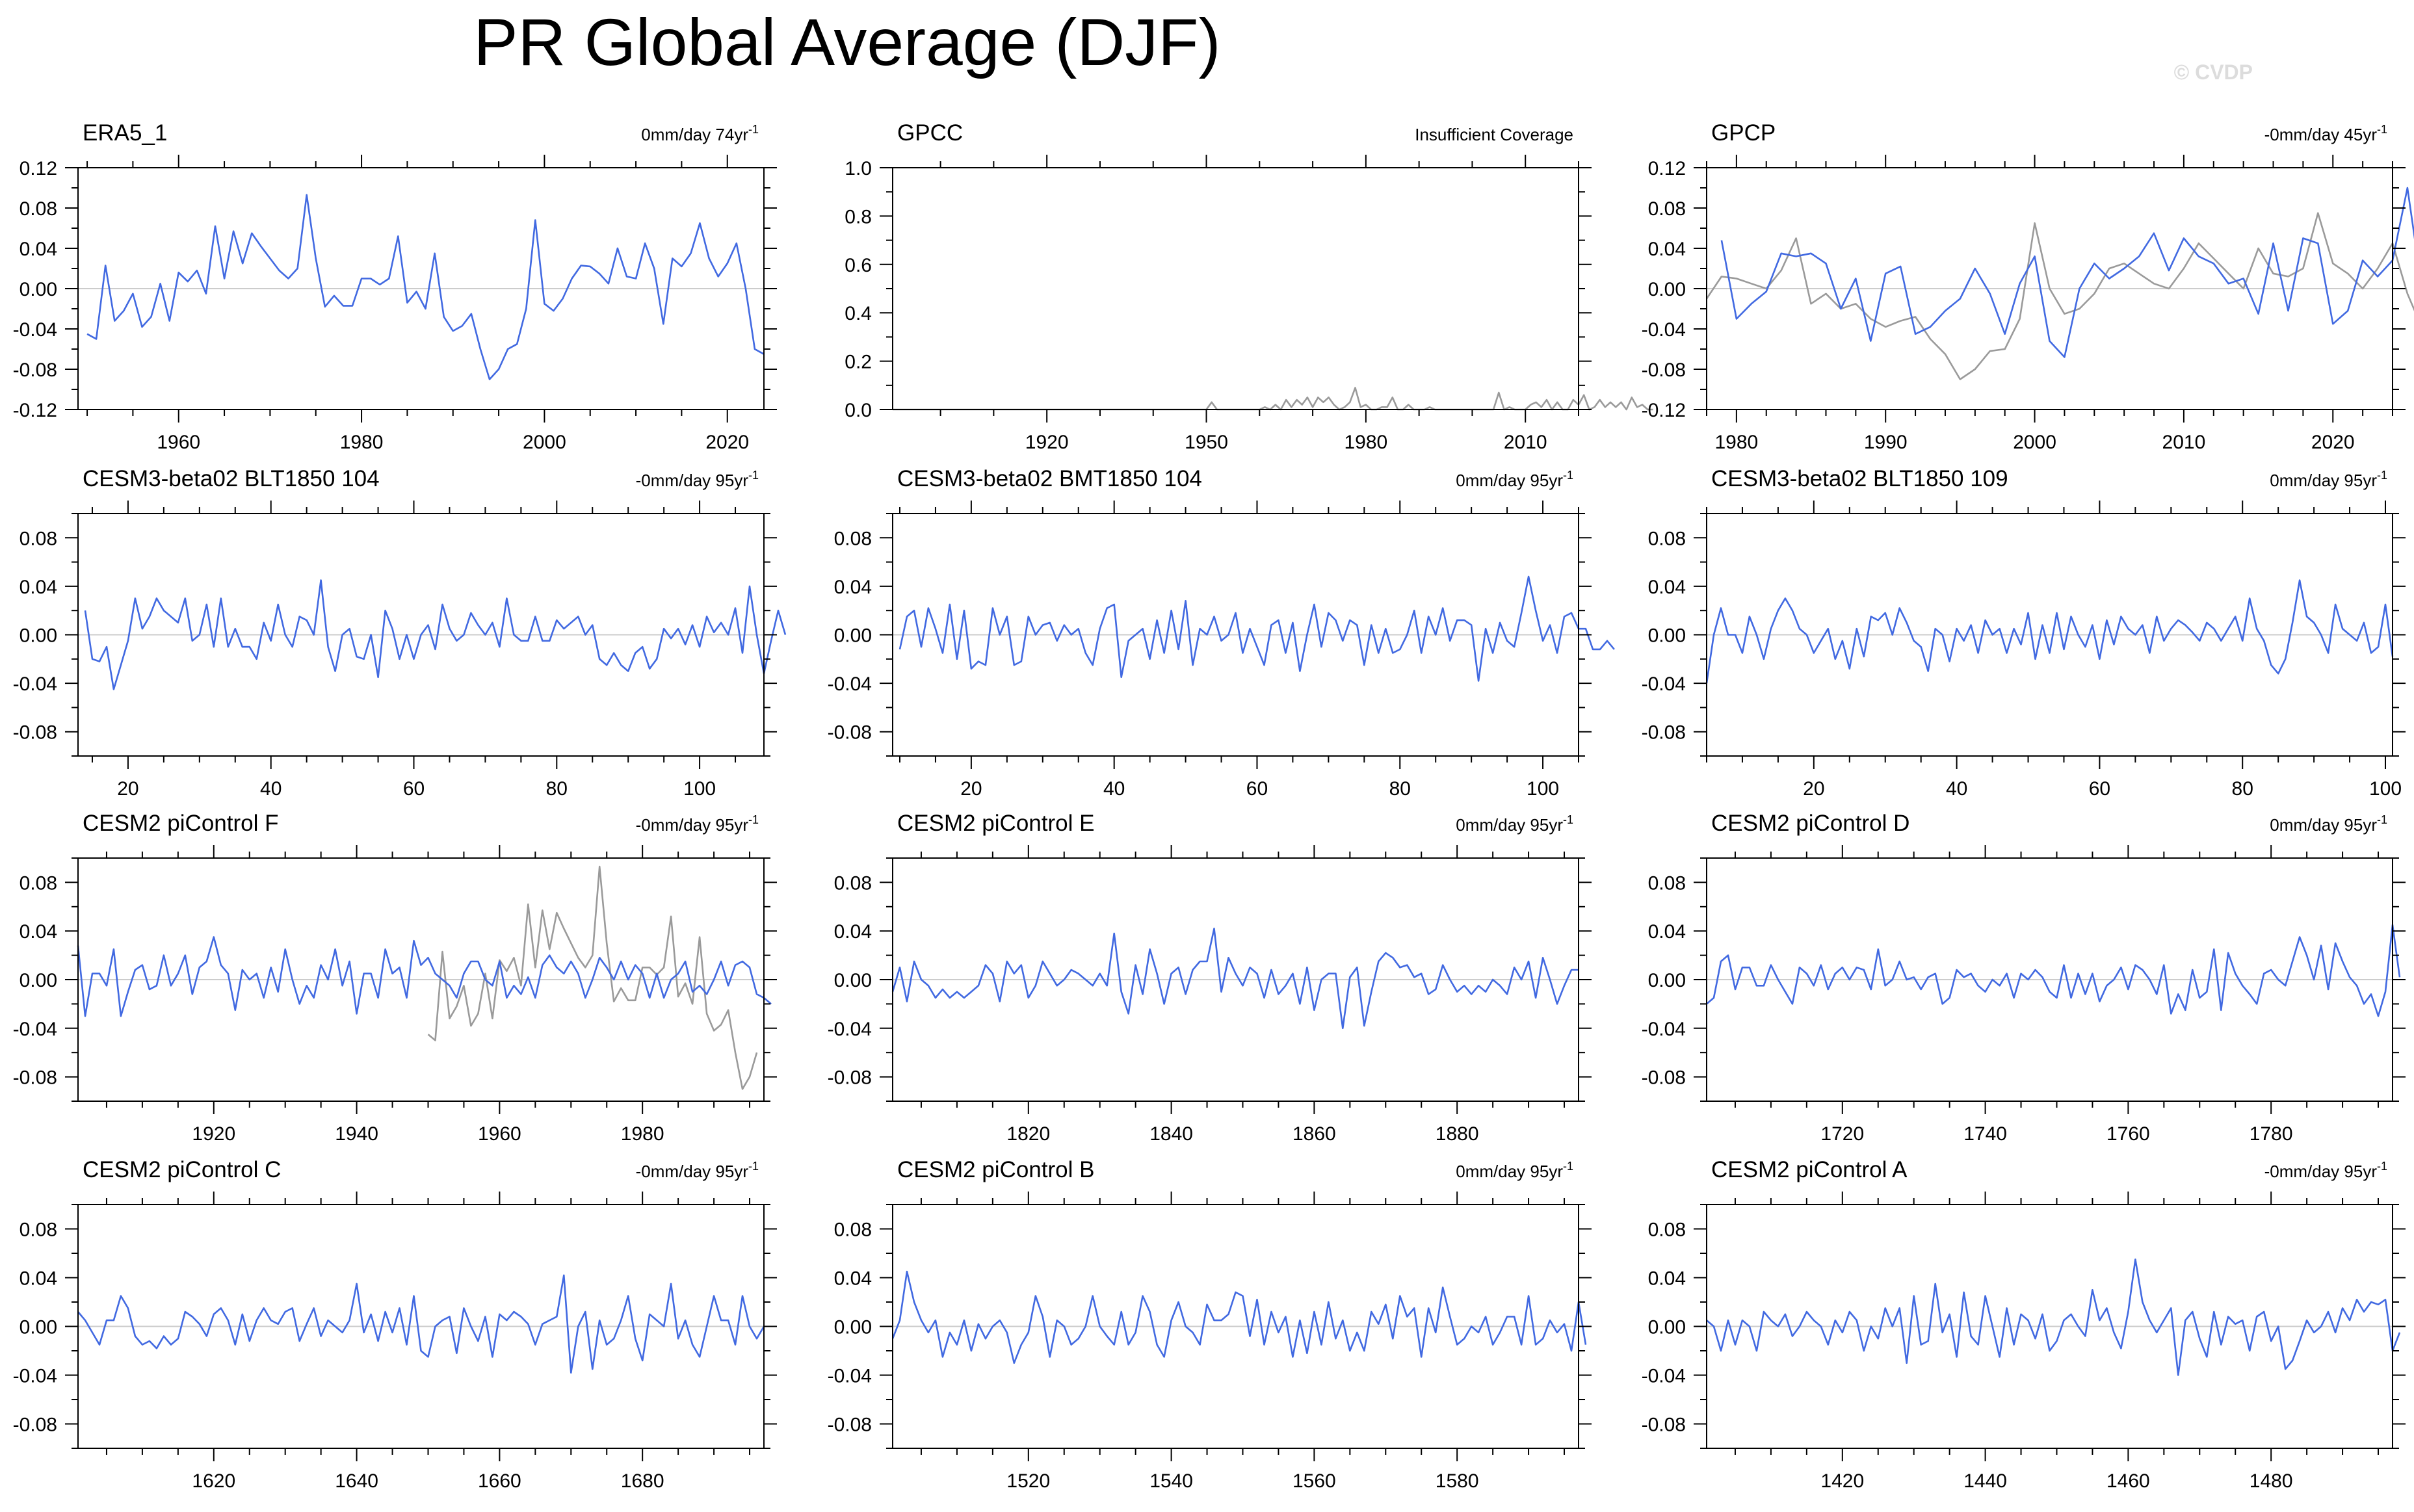 This screenshot has height=1512, width=2414. Describe the element at coordinates (2128, 1134) in the screenshot. I see `x-tick-label: 1760` at that location.